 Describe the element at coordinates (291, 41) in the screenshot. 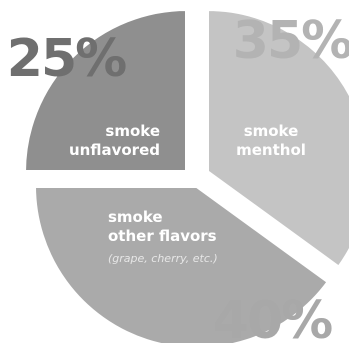

I see `percent-label-1: 35%` at that location.